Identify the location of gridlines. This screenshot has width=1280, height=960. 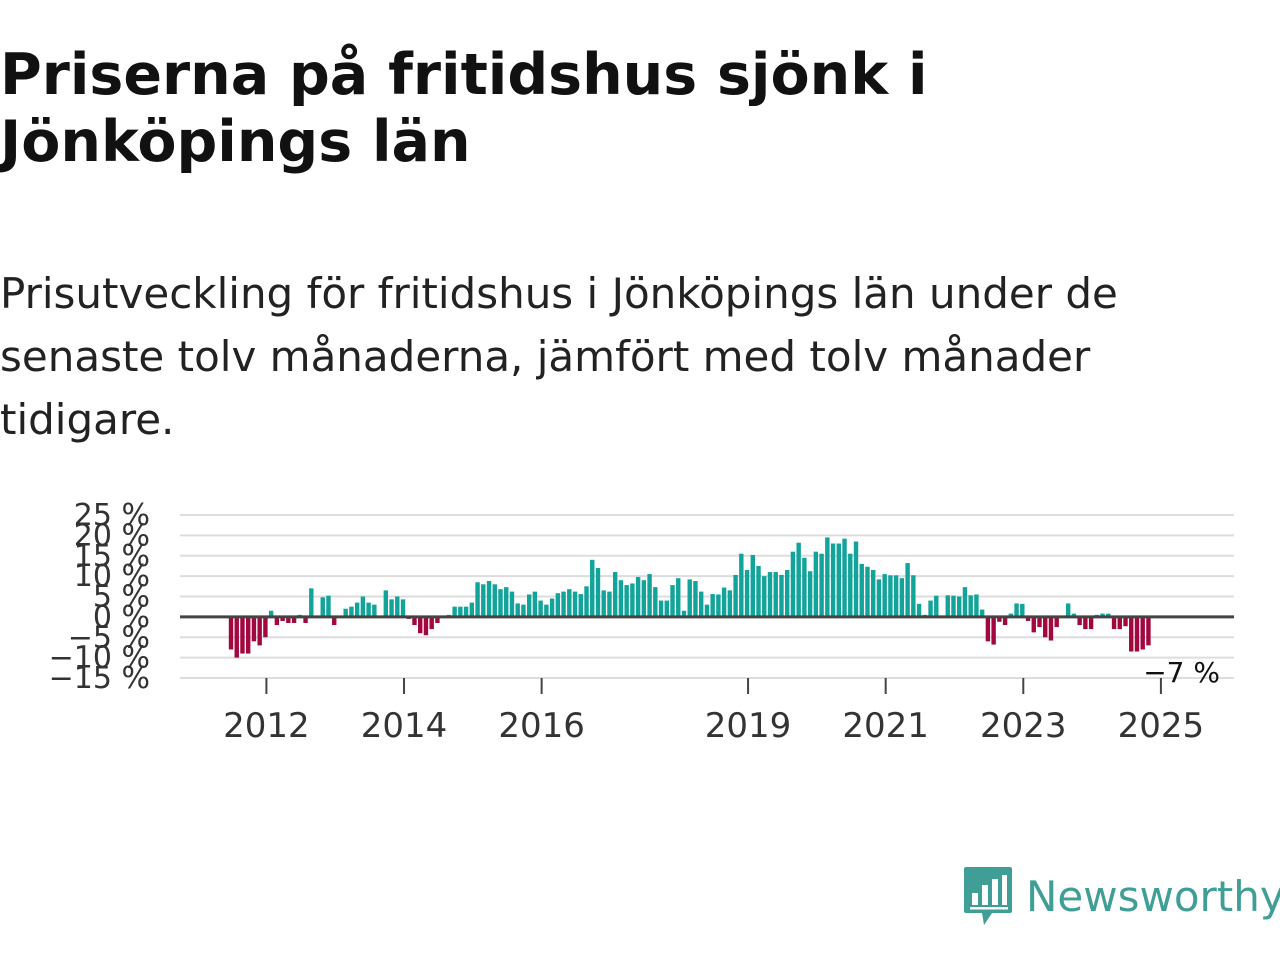
(707, 596).